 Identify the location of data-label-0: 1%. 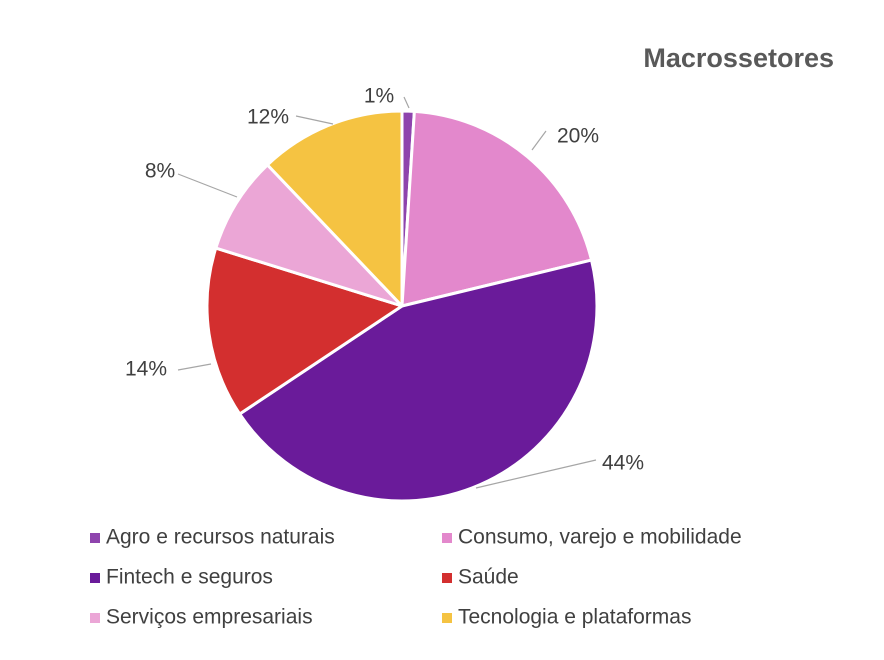
(379, 96).